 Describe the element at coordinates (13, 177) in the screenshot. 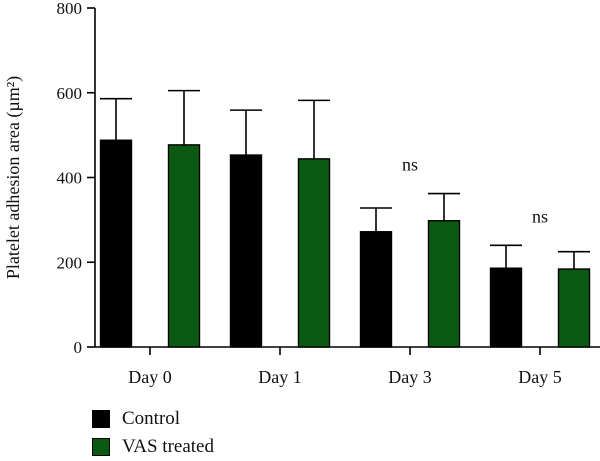

I see `y-axis-title: Platelet adhesion area (µm²)` at that location.